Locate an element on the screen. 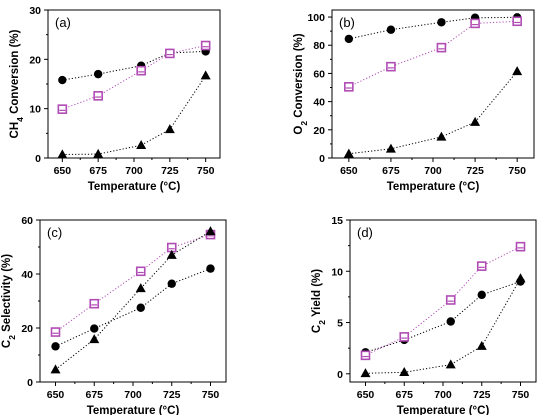 The width and height of the screenshot is (550, 415). y-tick-label: 40 is located at coordinates (319, 103).